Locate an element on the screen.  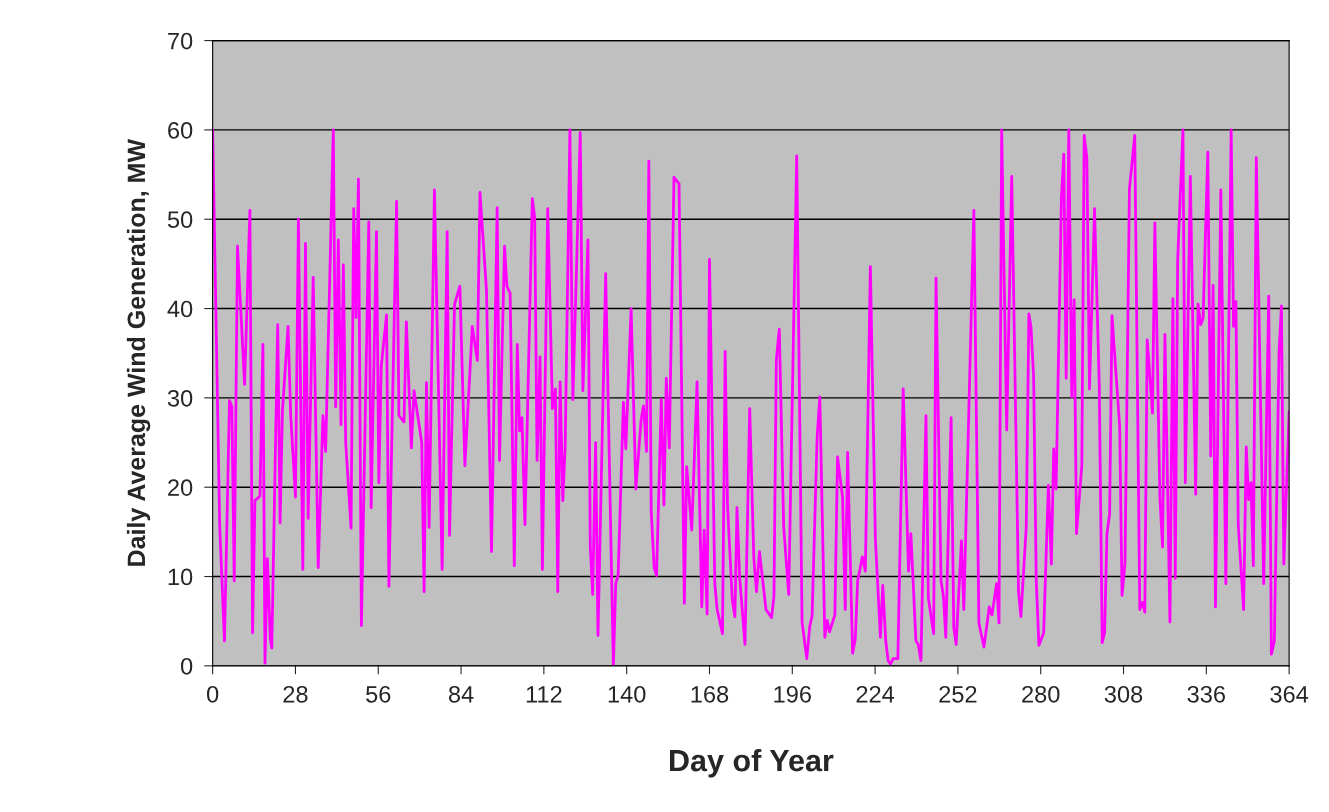
x-tick-label: 280 is located at coordinates (1041, 694).